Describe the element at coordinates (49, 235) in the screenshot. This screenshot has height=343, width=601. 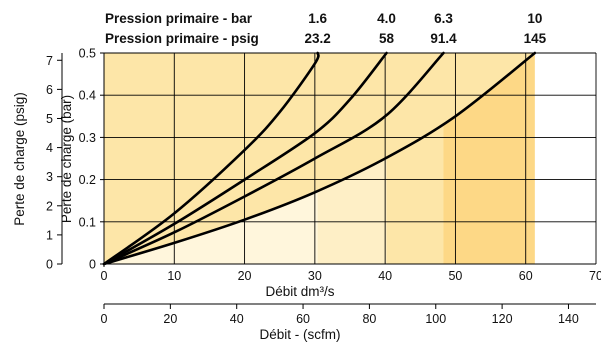
I see `y-secondary-tick-label: 1` at that location.